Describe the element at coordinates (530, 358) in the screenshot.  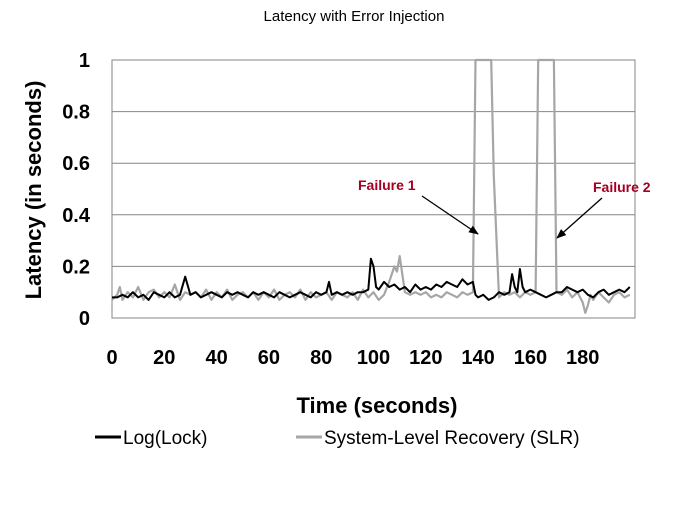
I see `x-tick-label: 160` at that location.